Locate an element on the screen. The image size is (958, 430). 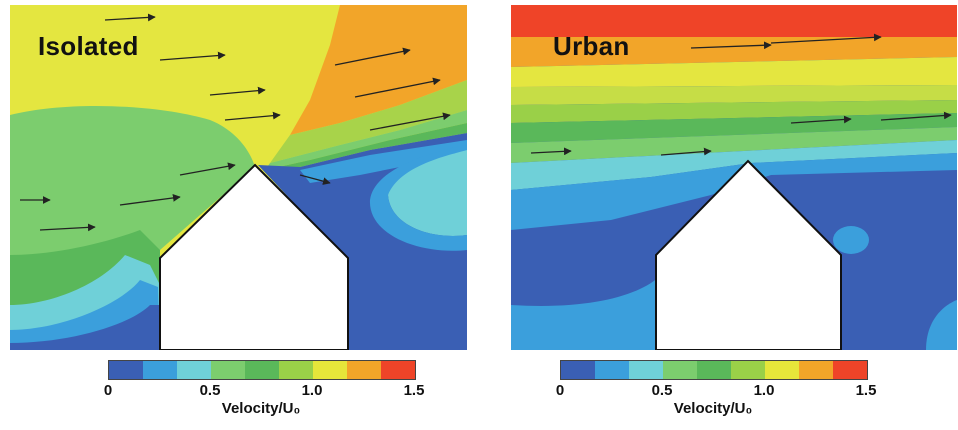
urban-lower-left-blue is located at coordinates (586, 312).